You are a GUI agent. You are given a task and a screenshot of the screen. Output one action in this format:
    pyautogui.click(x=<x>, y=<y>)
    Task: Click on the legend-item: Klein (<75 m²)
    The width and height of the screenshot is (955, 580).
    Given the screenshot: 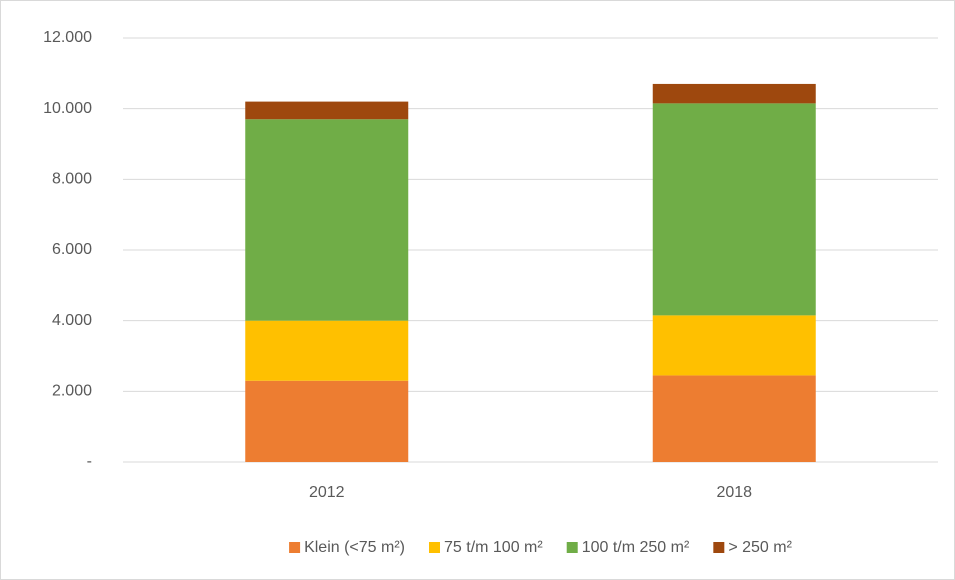 What is the action you would take?
    pyautogui.click(x=347, y=547)
    